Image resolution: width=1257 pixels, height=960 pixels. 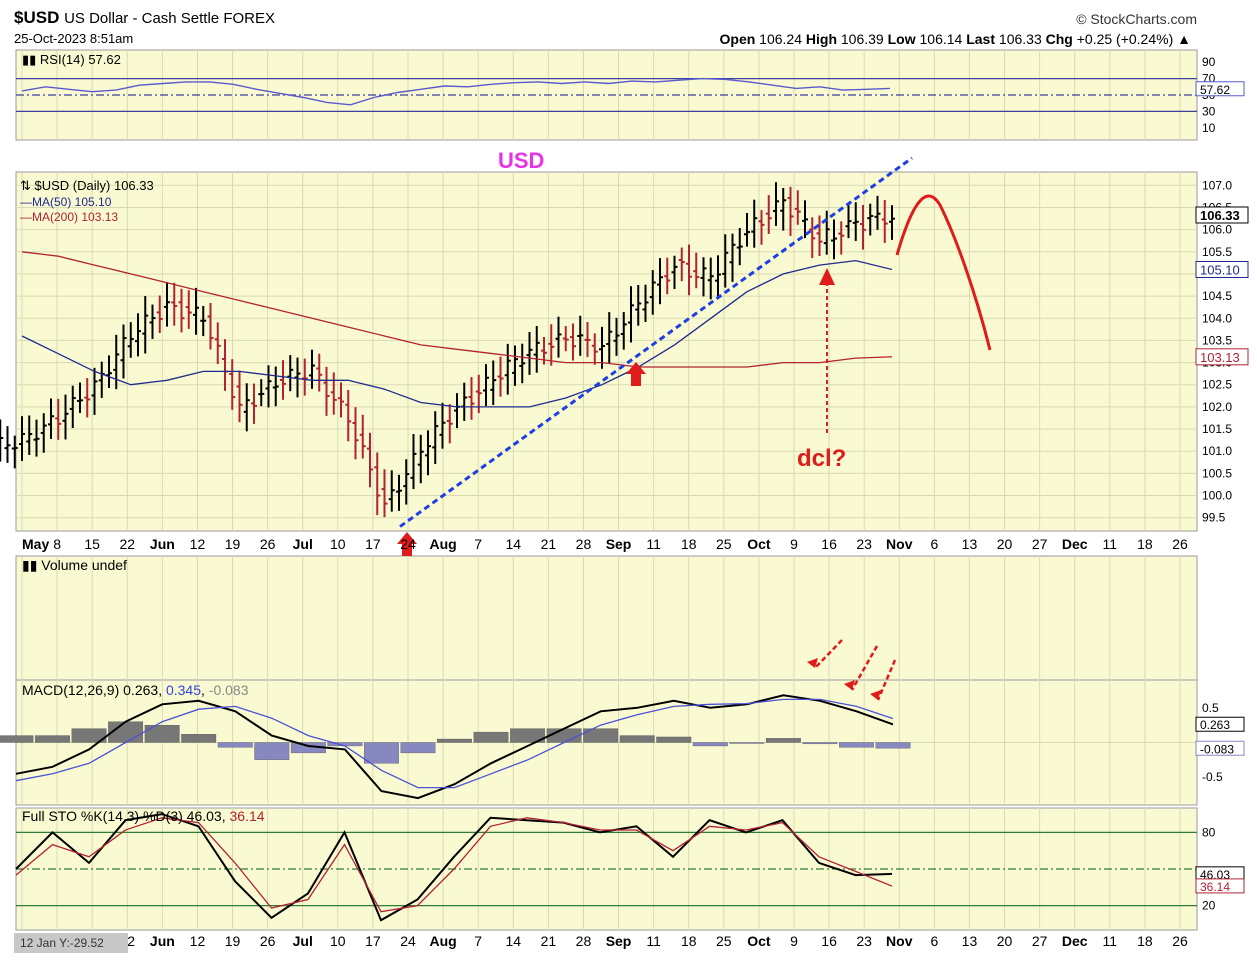 What do you see at coordinates (66, 202) in the screenshot?
I see `ma50-legend: —MA(50) 105.10` at bounding box center [66, 202].